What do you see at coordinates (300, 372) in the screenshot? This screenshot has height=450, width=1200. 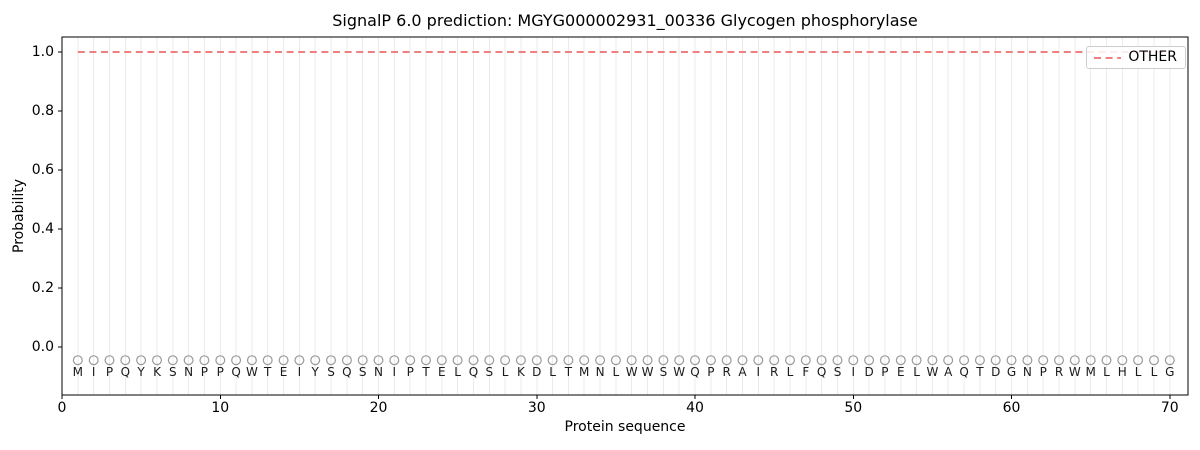 I see `residue-letter: I` at bounding box center [300, 372].